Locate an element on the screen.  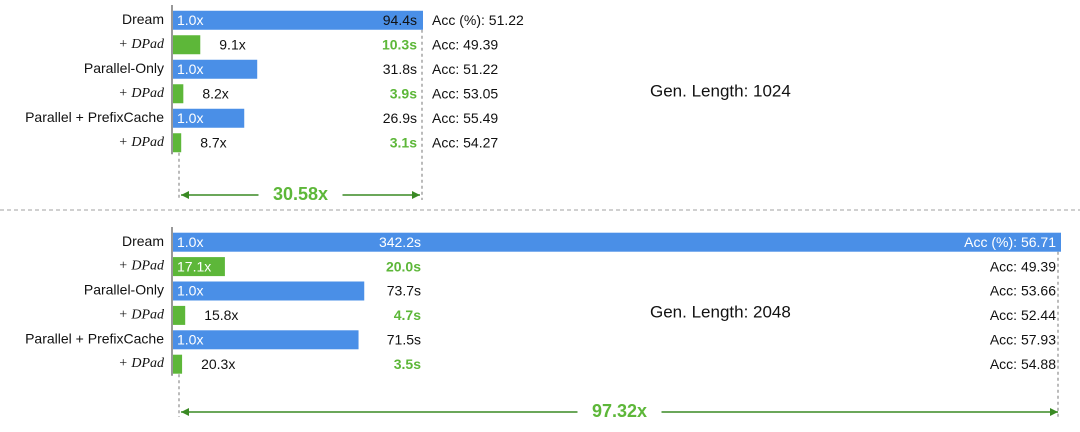
accuracy-label: Acc (%): 51.22 is located at coordinates (478, 20).